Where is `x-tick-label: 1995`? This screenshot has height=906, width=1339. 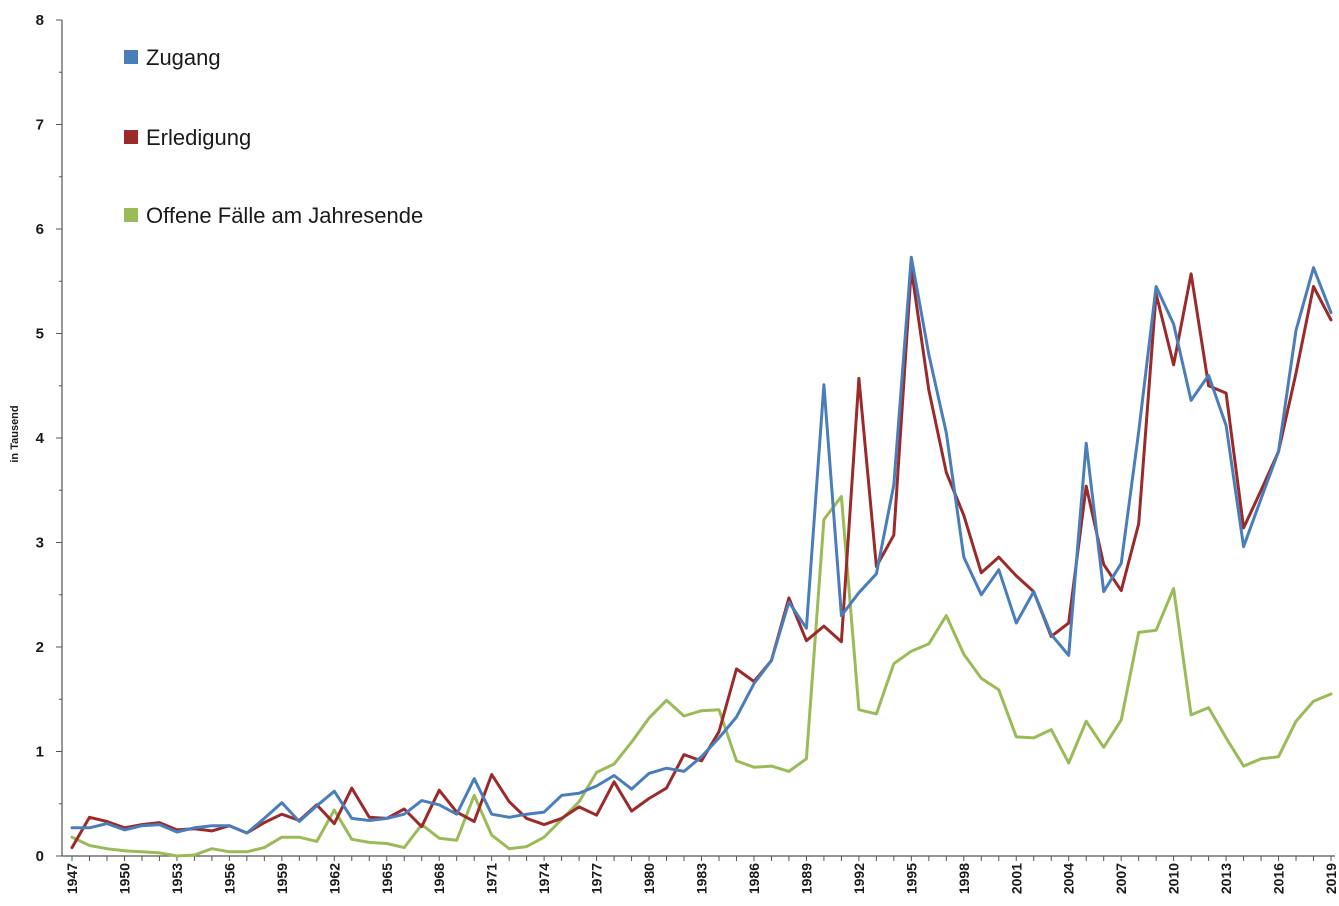
x-tick-label: 1995 is located at coordinates (911, 878).